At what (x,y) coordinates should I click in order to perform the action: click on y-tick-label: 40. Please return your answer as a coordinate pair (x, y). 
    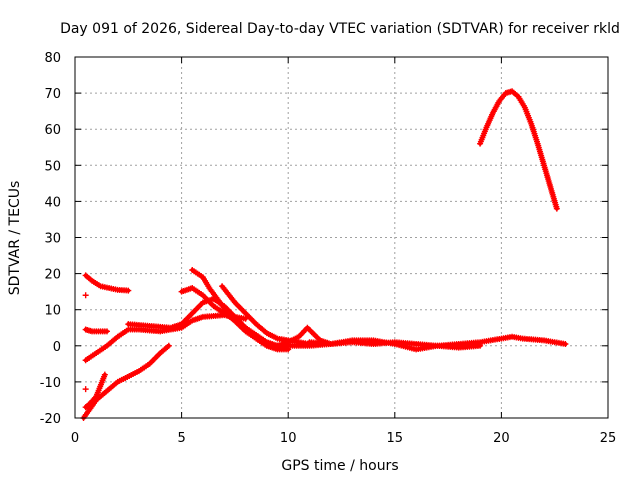
    Looking at the image, I should click on (52, 202).